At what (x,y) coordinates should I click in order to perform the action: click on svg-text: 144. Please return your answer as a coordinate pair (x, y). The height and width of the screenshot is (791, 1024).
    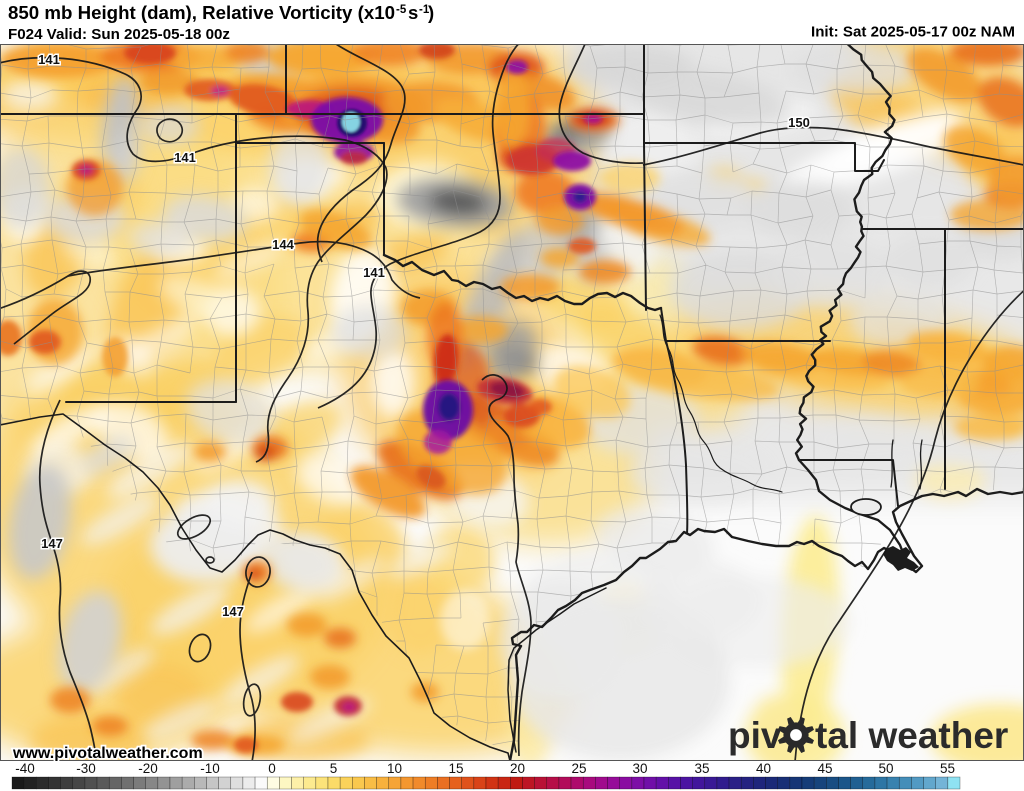
    Looking at the image, I should click on (283, 244).